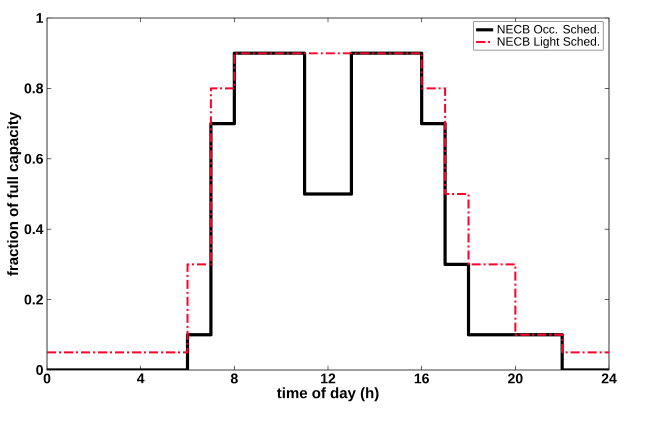 The height and width of the screenshot is (436, 654). Describe the element at coordinates (33, 159) in the screenshot. I see `y-tick-label: 0.6` at that location.